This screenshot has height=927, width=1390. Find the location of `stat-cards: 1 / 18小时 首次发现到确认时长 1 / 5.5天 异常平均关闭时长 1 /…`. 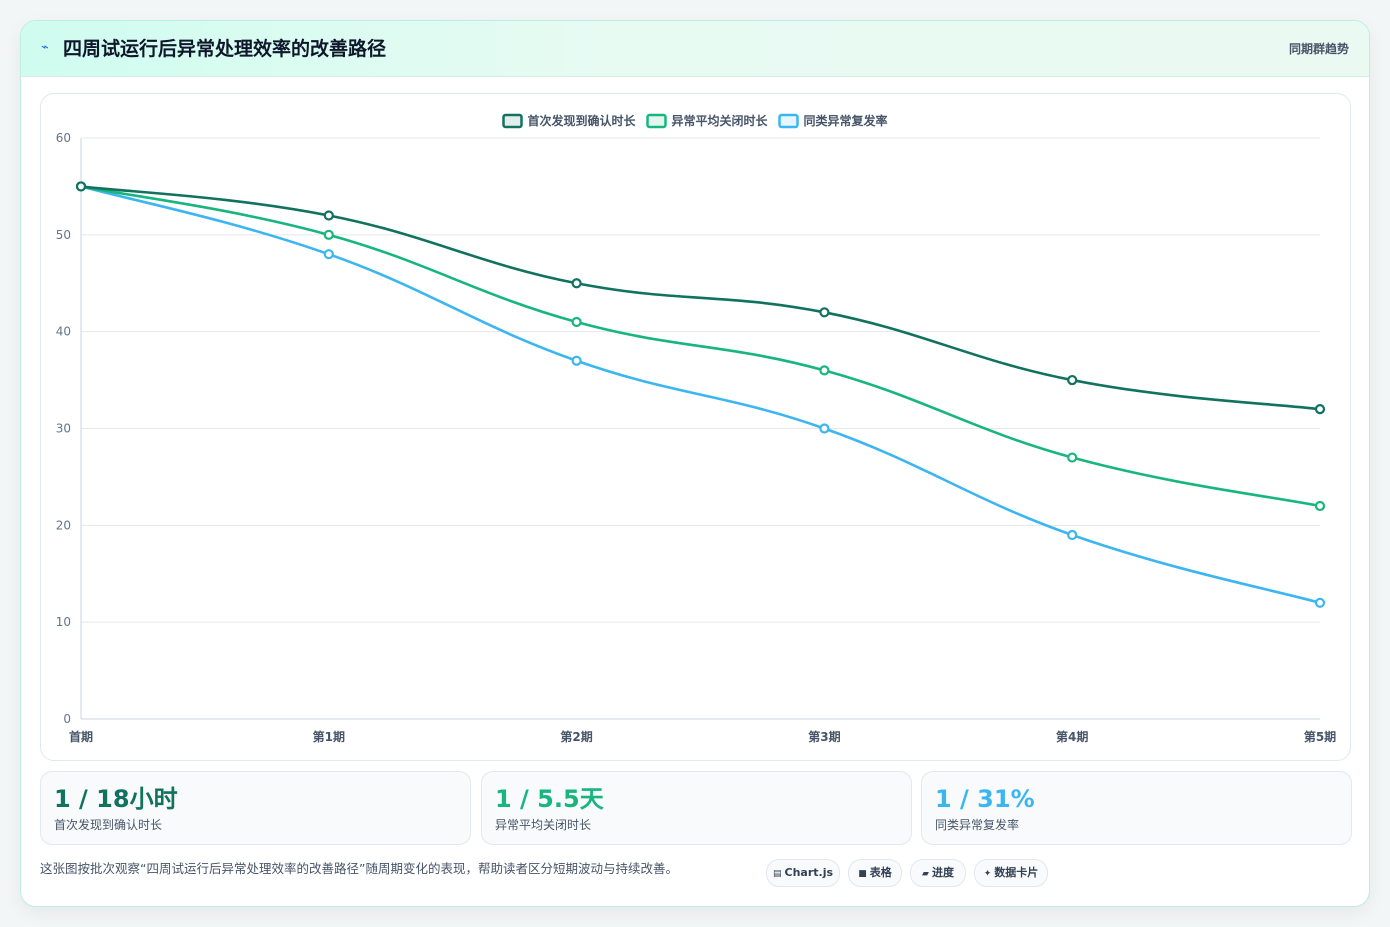

stat-cards: 1 / 18小时 首次发现到确认时长 1 / 5.5天 异常平均关闭时长 1 /… is located at coordinates (696, 808).